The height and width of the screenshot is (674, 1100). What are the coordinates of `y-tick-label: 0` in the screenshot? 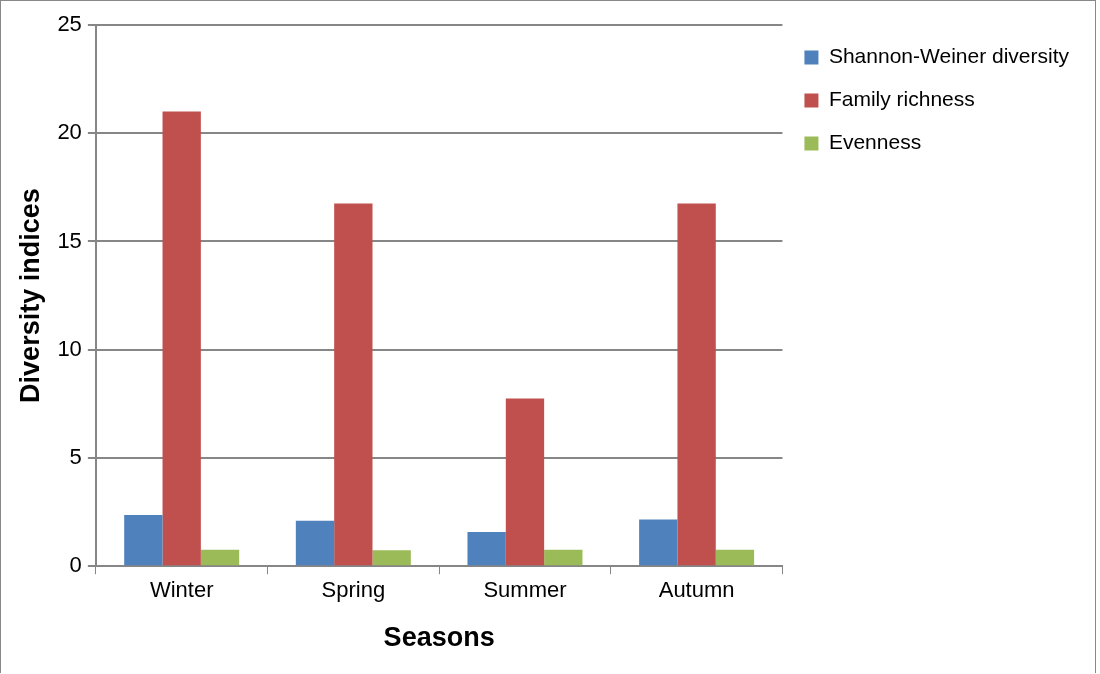 It's located at (75, 565).